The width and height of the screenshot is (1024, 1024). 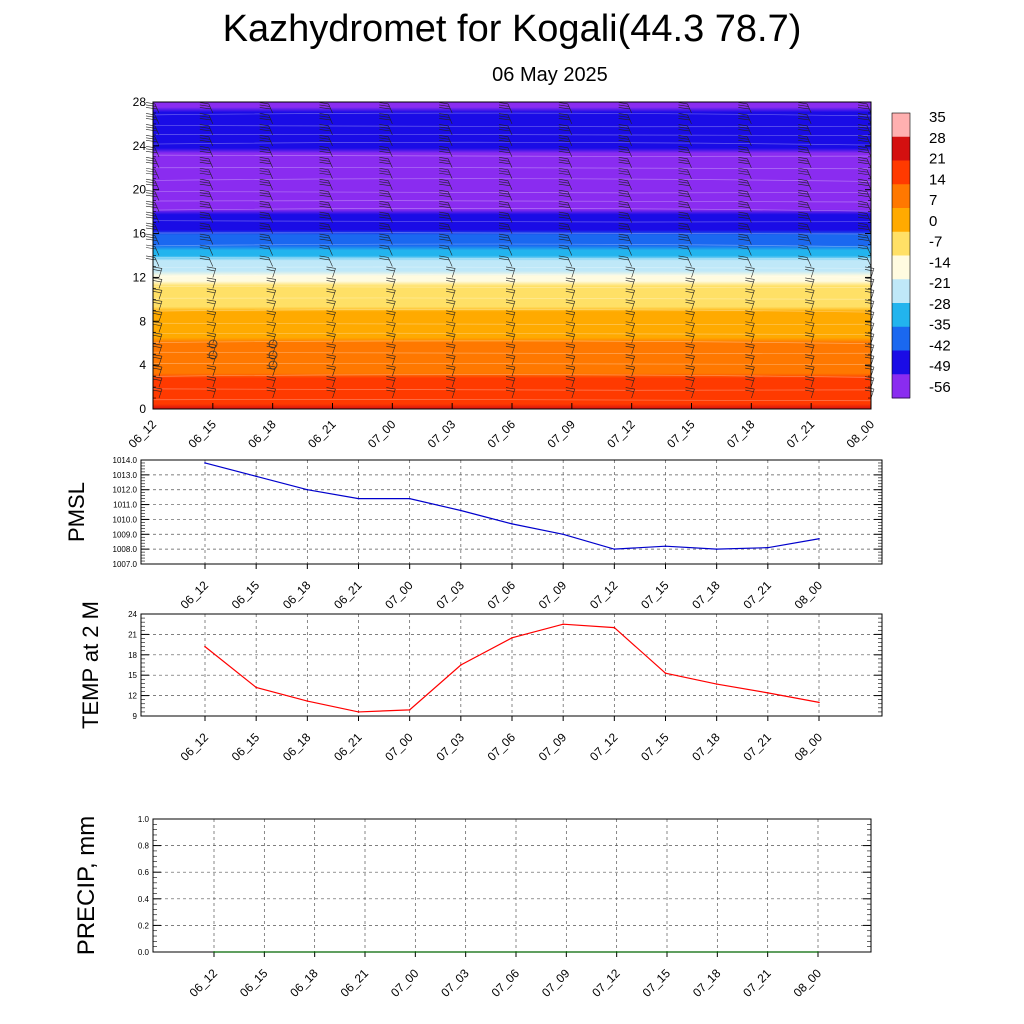 I want to click on y-tick-label: 1012.0, so click(x=125, y=490).